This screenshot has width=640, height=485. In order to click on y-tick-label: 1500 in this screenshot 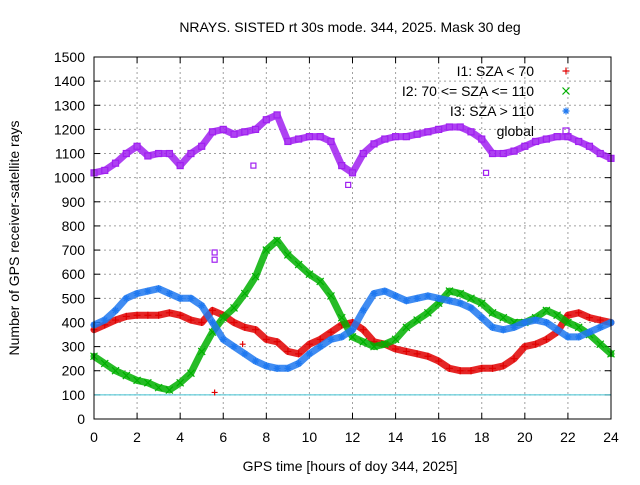, I will do `click(69, 57)`.